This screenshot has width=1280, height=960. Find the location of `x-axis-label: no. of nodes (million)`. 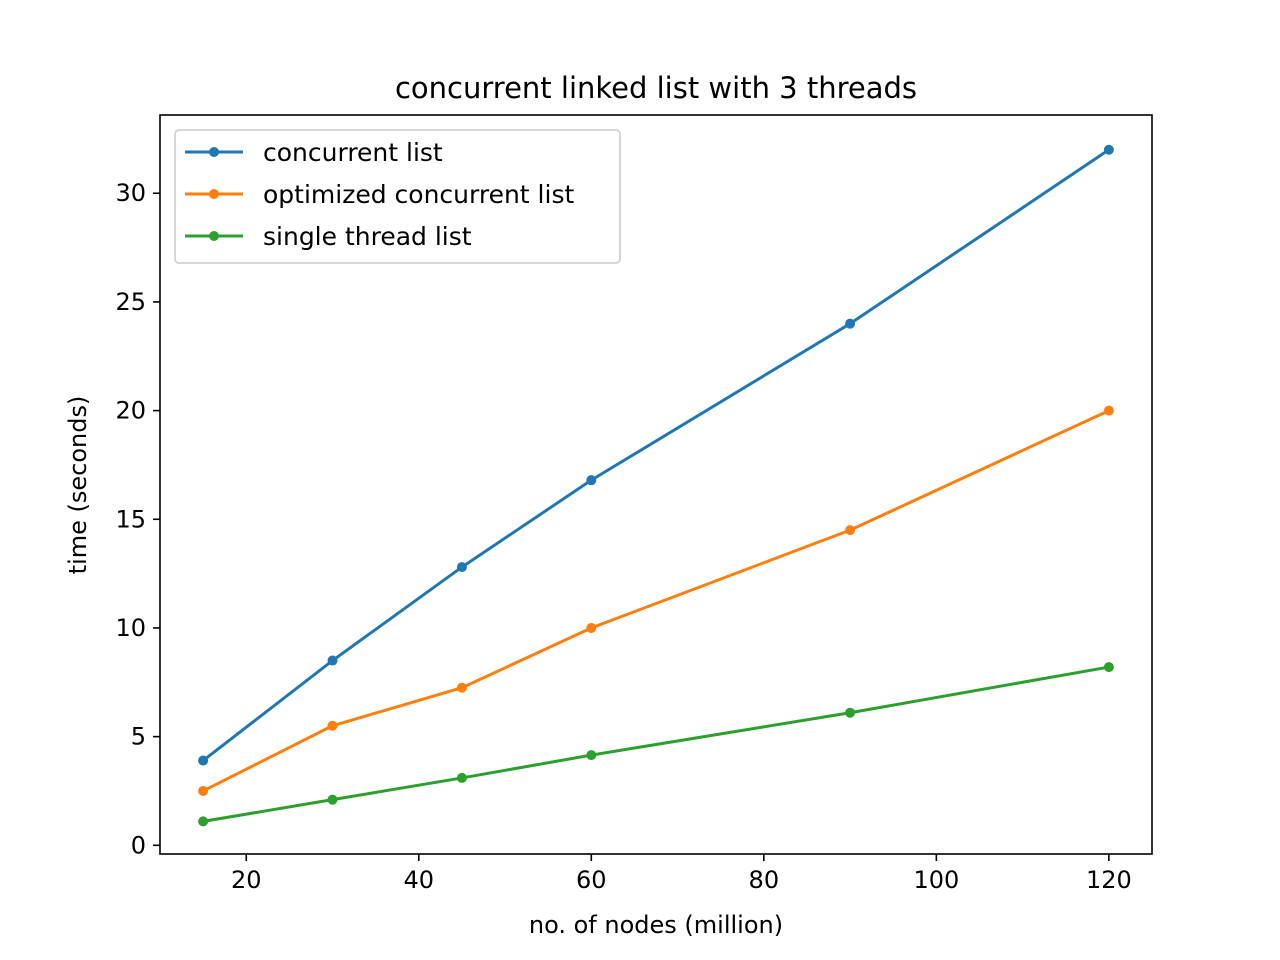

x-axis-label: no. of nodes (million) is located at coordinates (656, 925).